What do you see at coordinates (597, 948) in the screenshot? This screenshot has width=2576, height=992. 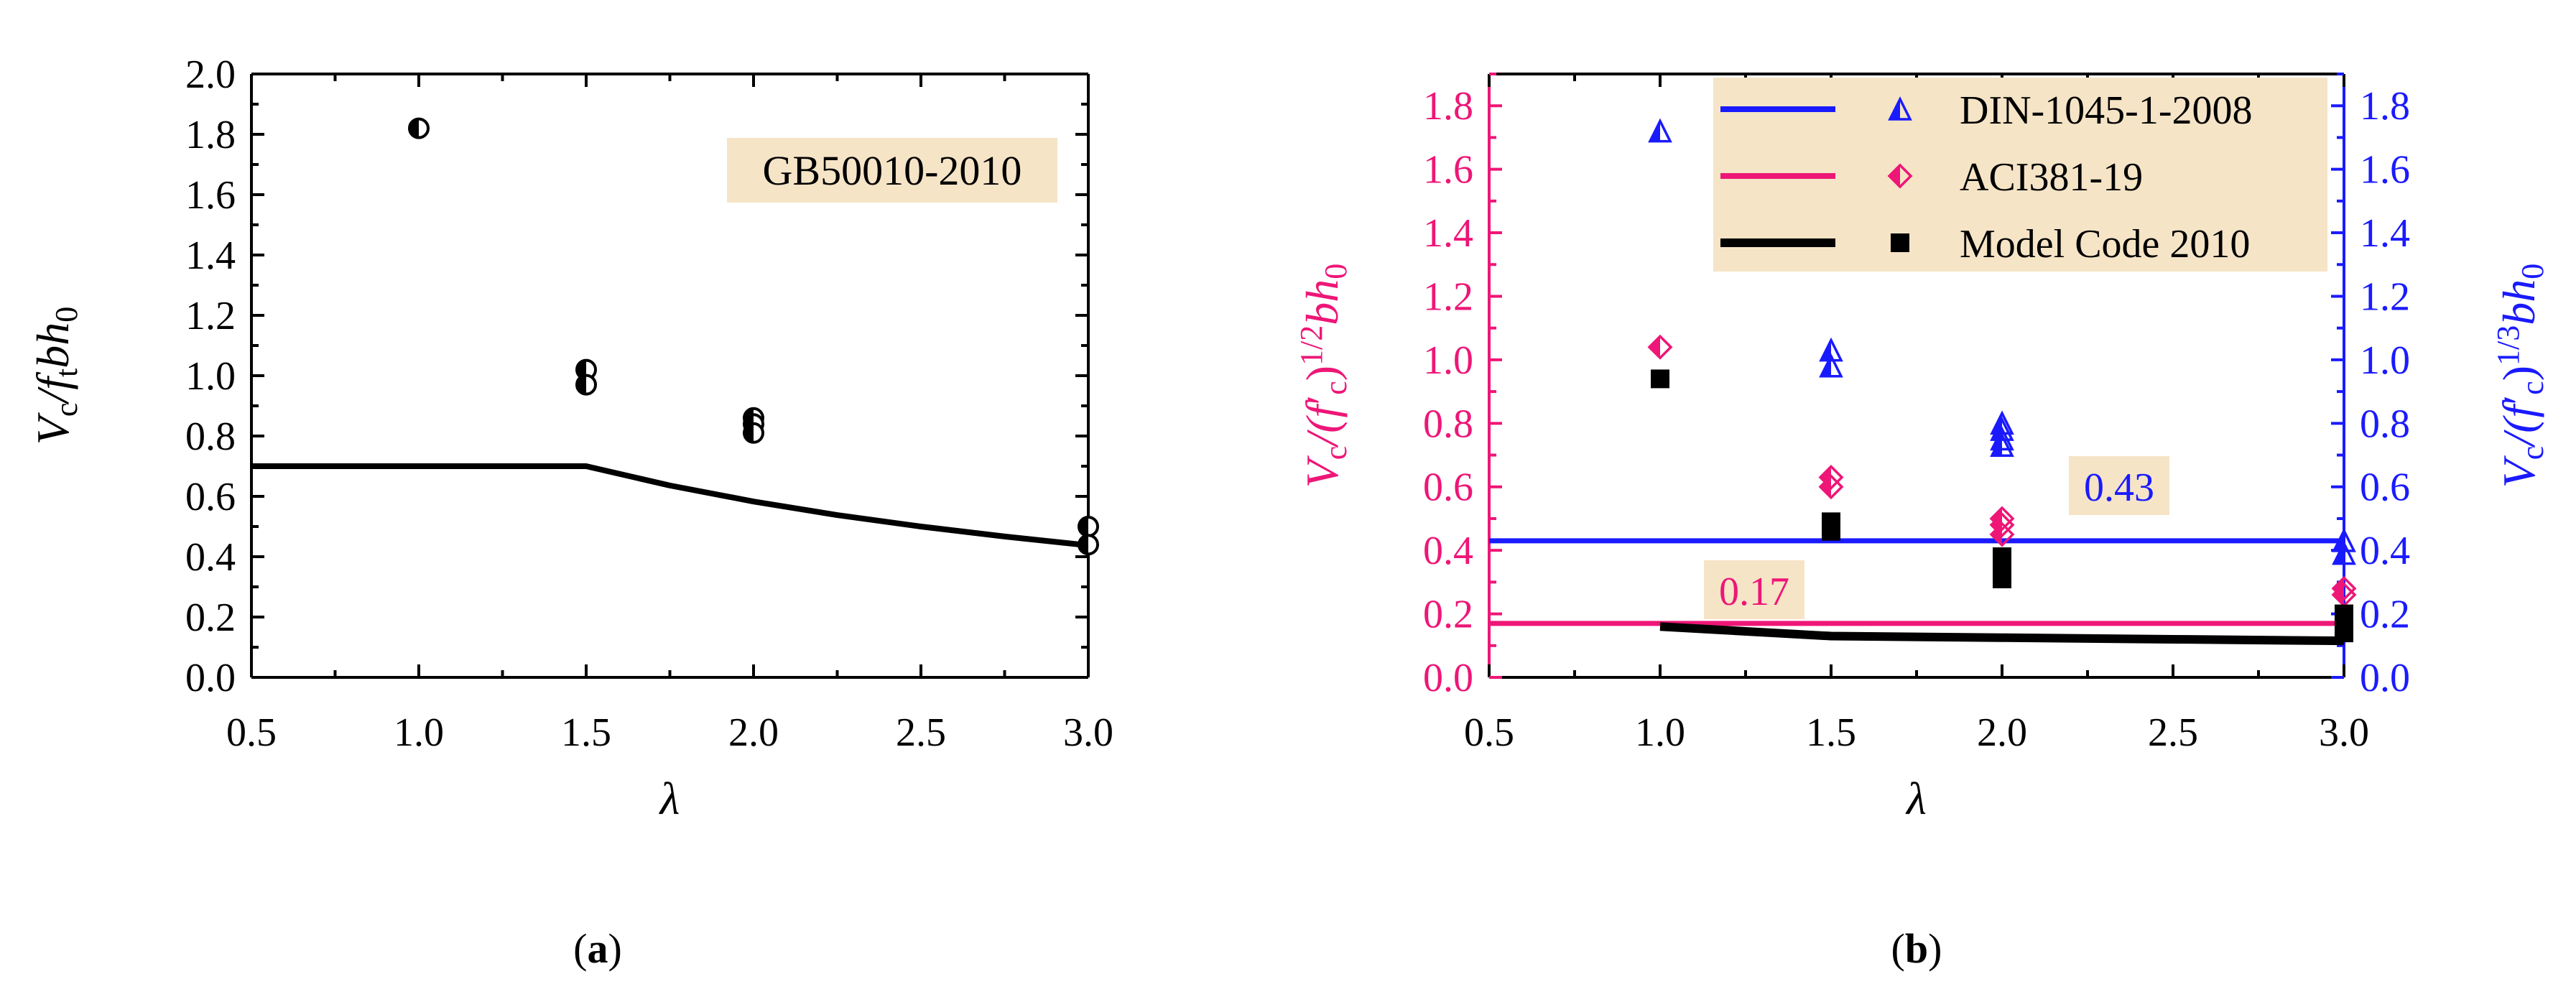 I see `panel-label-a: (a)` at bounding box center [597, 948].